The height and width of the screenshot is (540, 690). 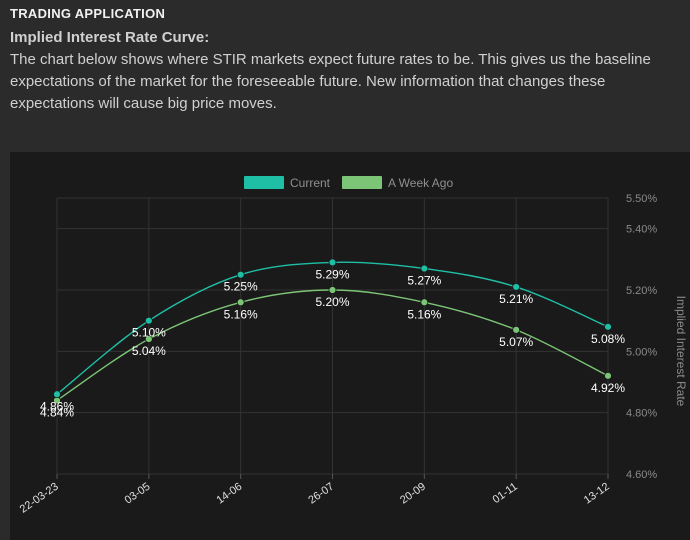 I want to click on y-axis-title: Implied Interest Rate, so click(x=681, y=351).